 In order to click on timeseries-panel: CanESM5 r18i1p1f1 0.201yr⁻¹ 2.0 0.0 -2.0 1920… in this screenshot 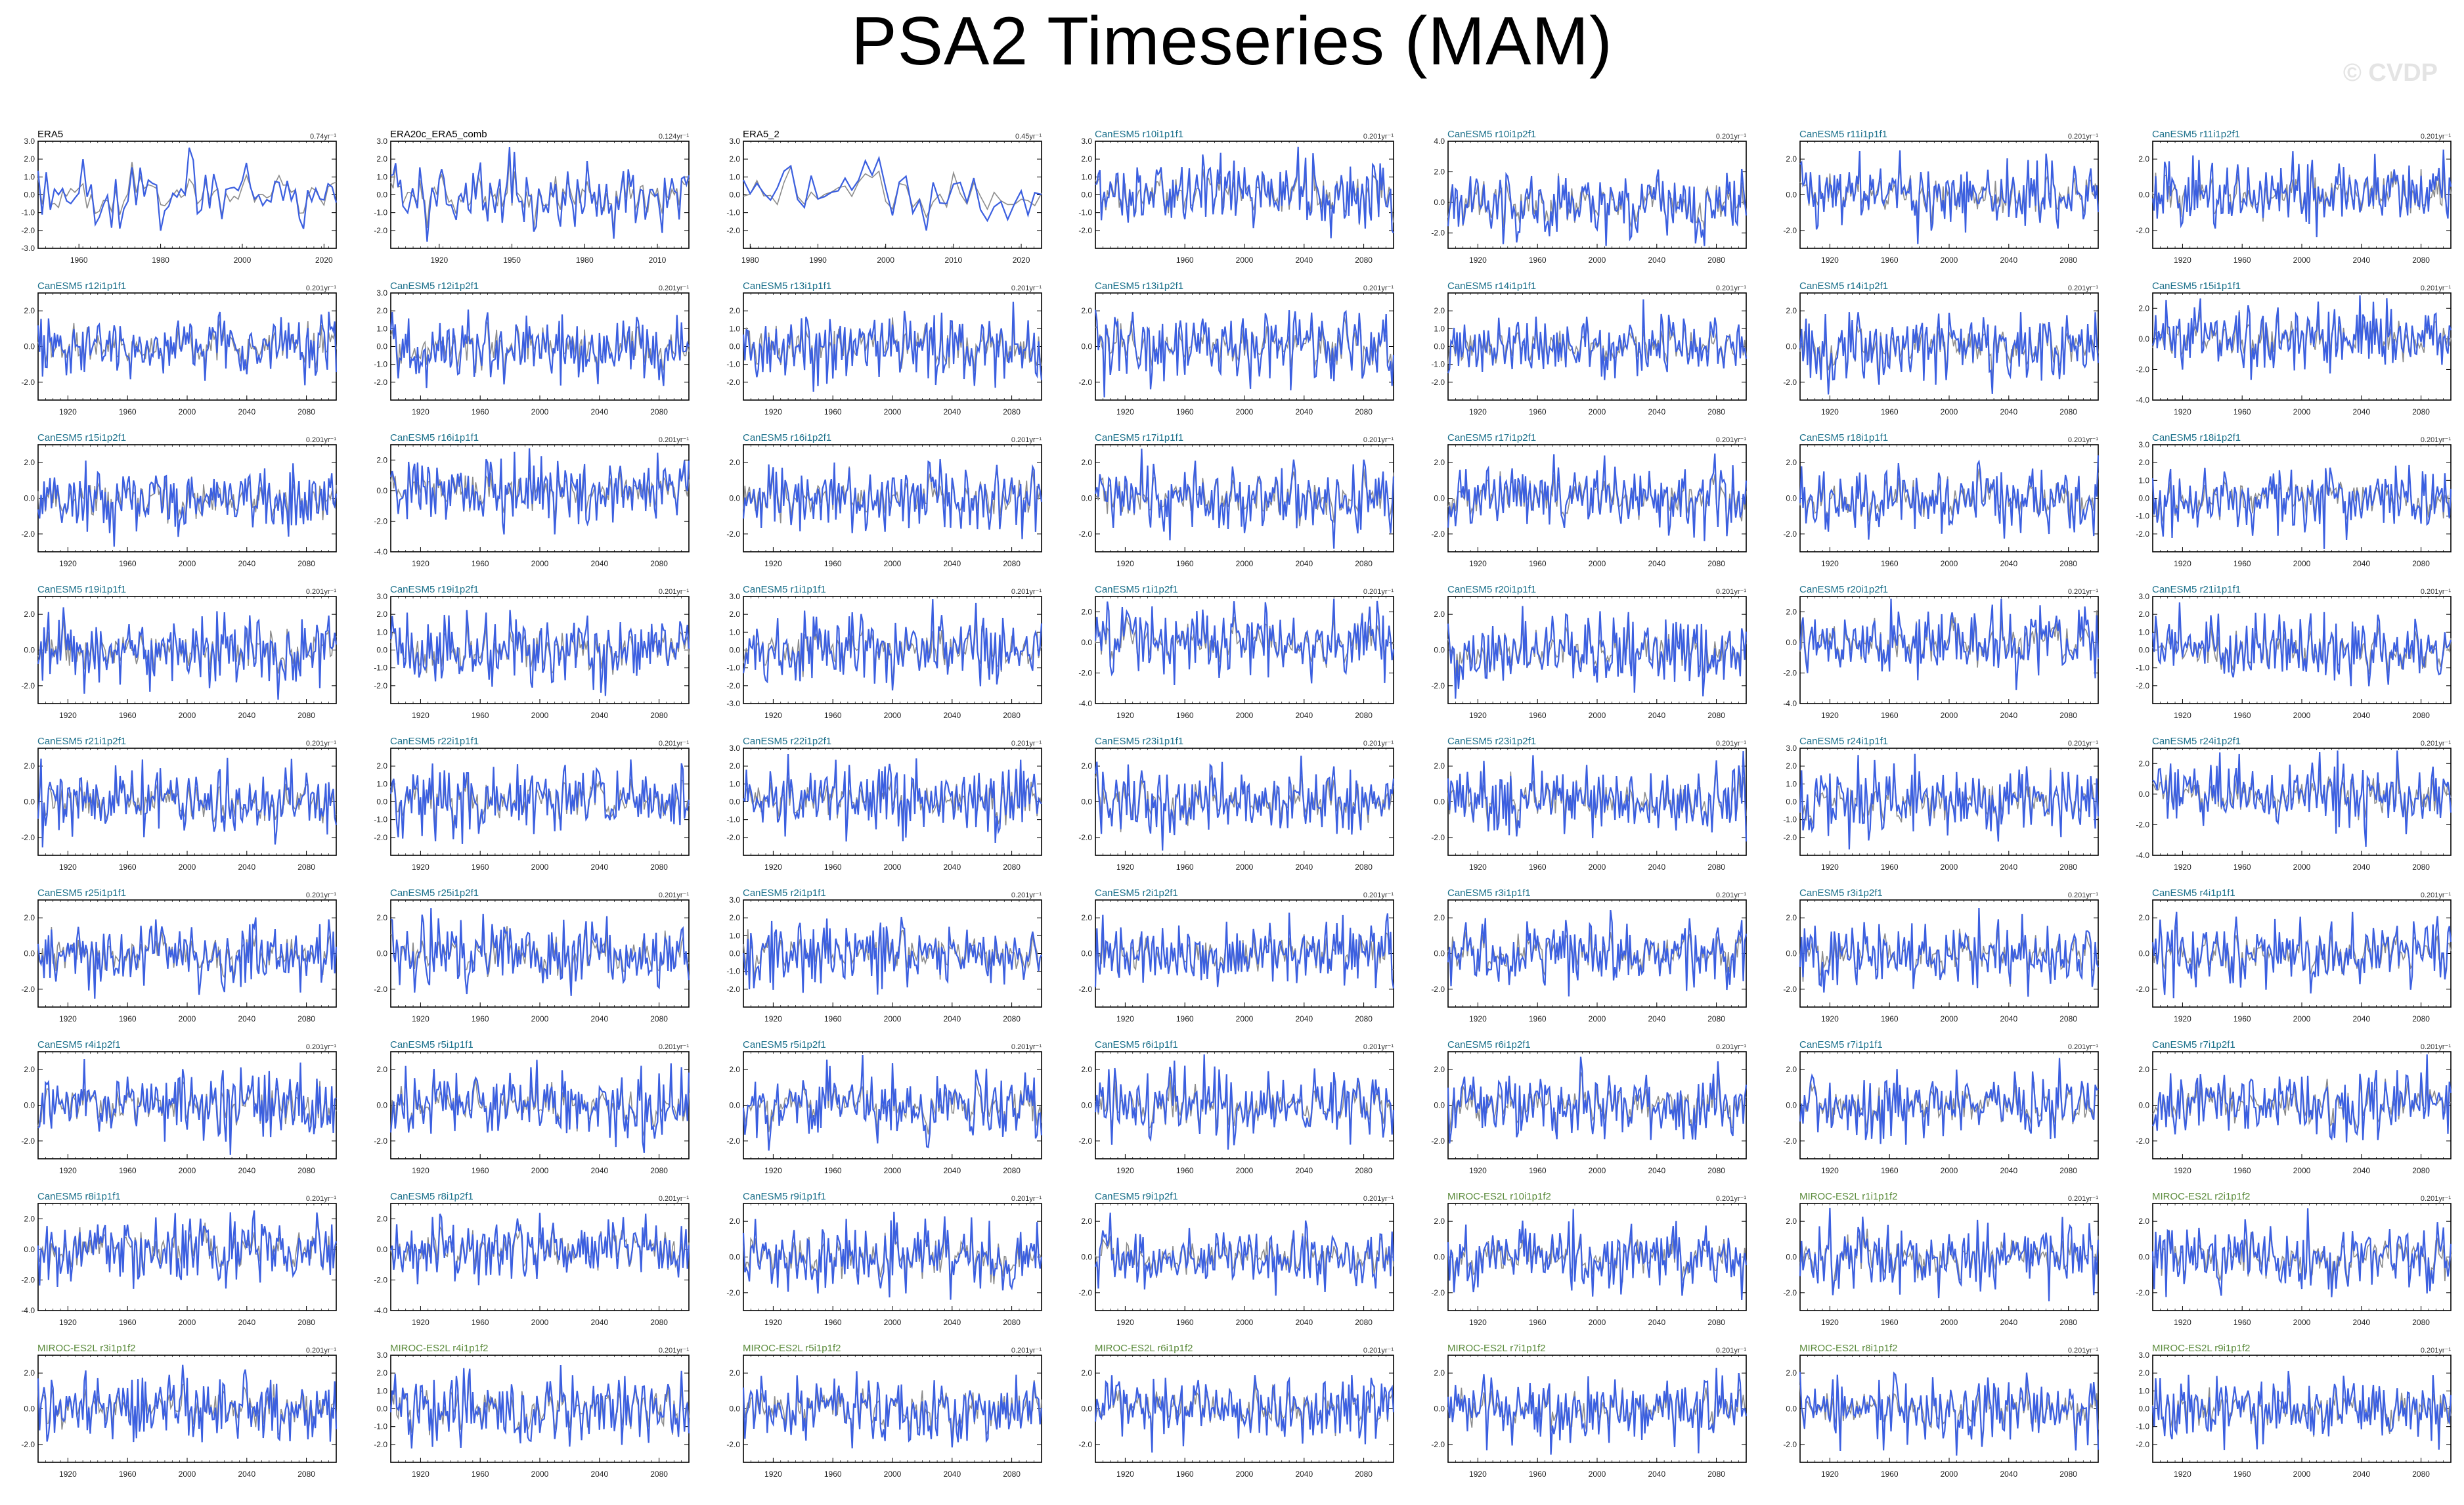, I will do `click(1941, 500)`.